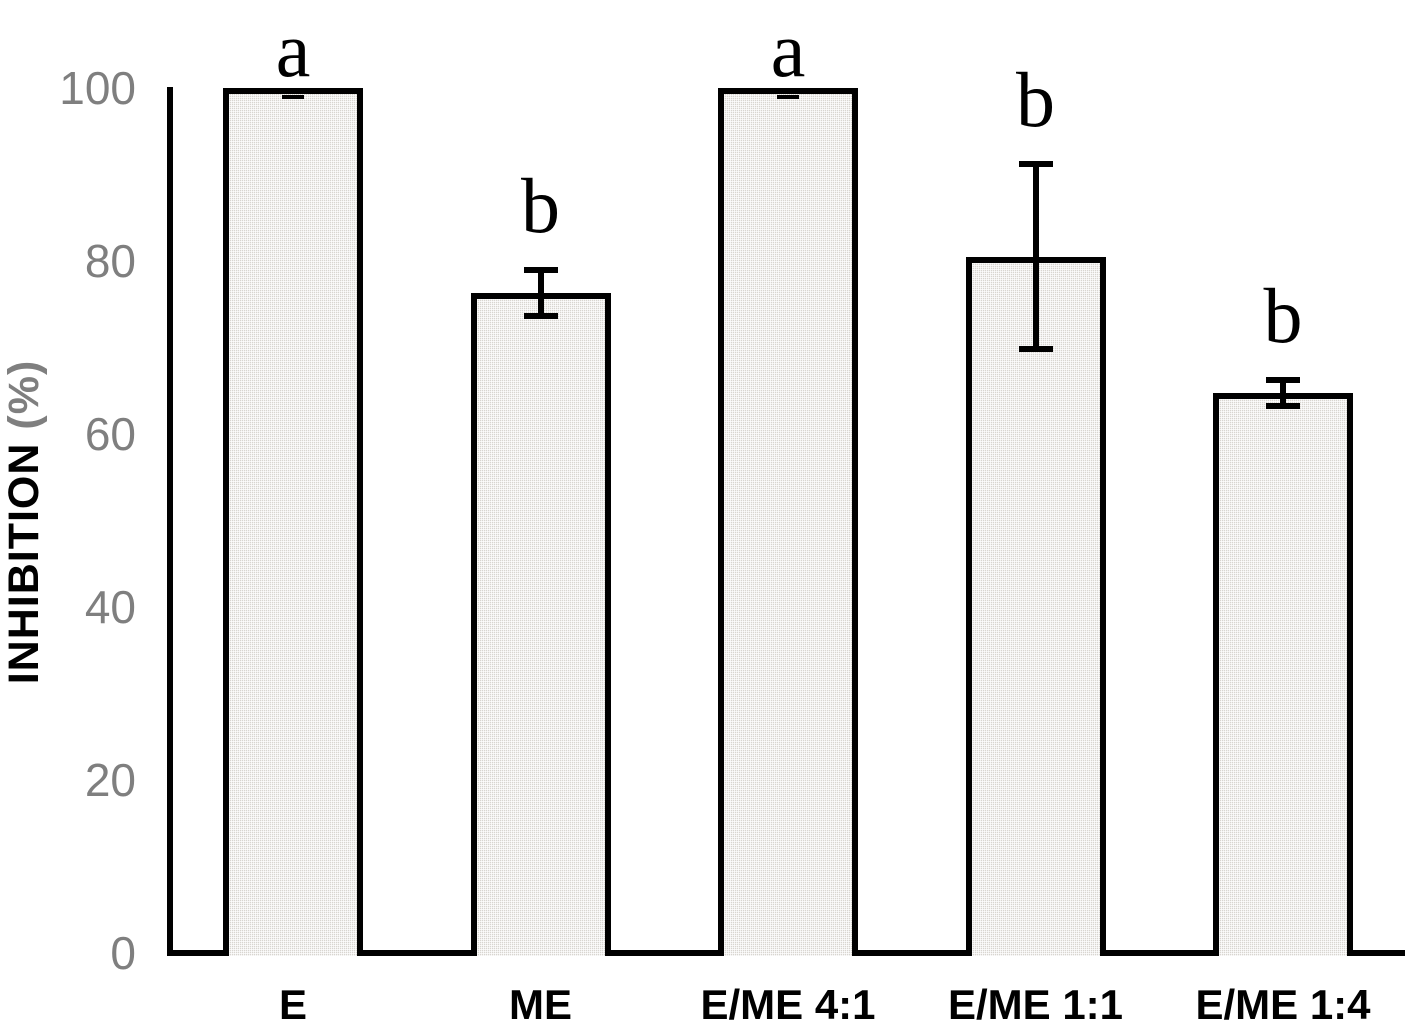 The image size is (1413, 1029). Describe the element at coordinates (24, 563) in the screenshot. I see `y-axis-title-main: INHIBITION` at that location.